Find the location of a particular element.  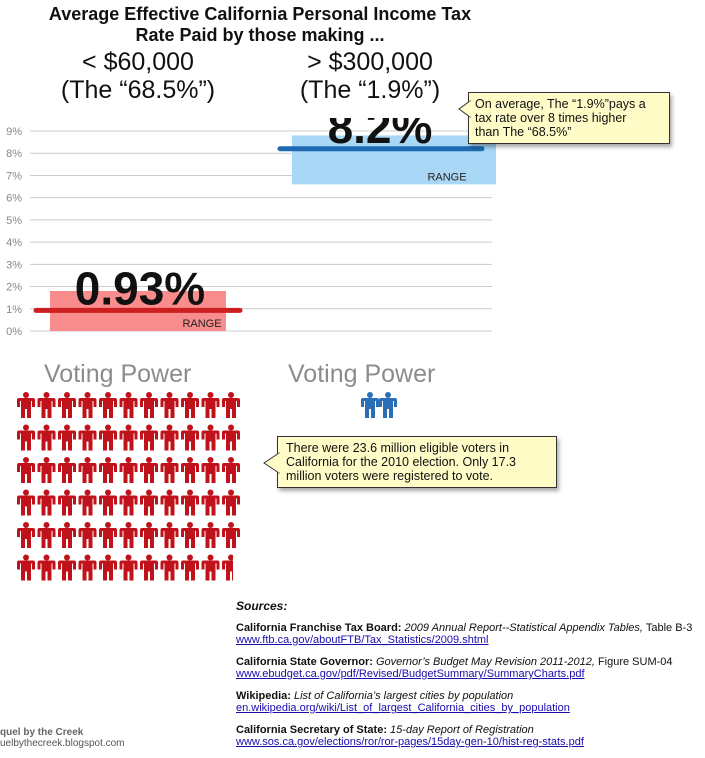

y-tick-label: 5% is located at coordinates (14, 221).